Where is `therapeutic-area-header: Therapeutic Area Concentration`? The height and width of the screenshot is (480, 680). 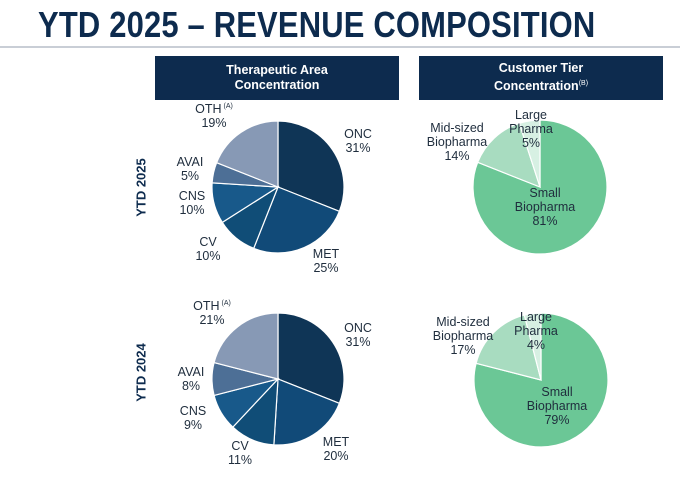
therapeutic-area-header: Therapeutic Area Concentration is located at coordinates (277, 78).